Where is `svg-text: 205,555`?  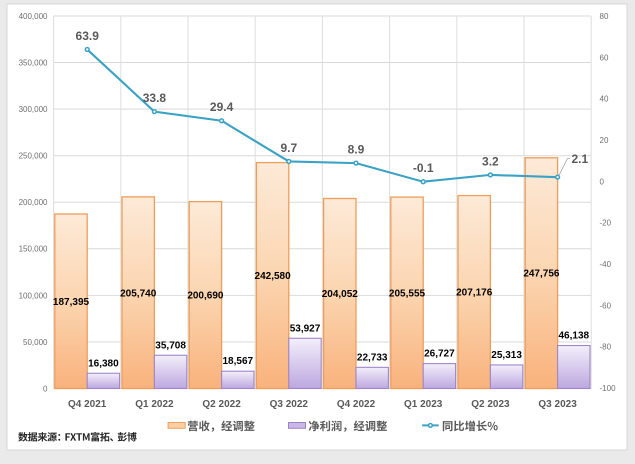
svg-text: 205,555 is located at coordinates (407, 293).